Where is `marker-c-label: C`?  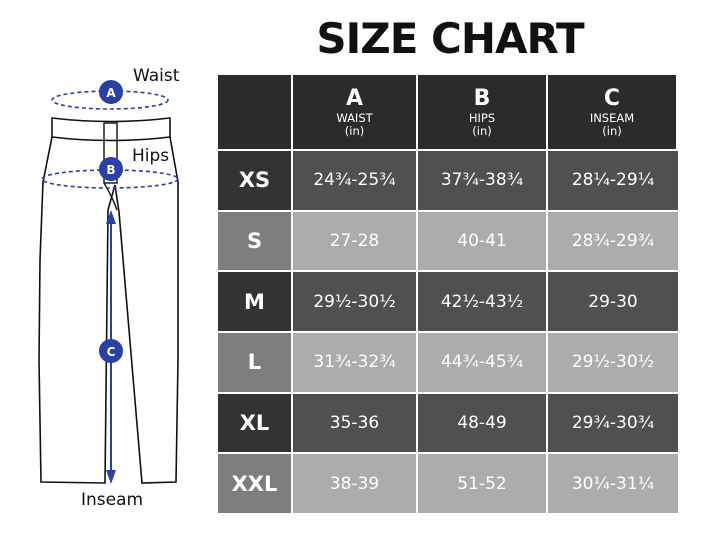
marker-c-label: C is located at coordinates (111, 352).